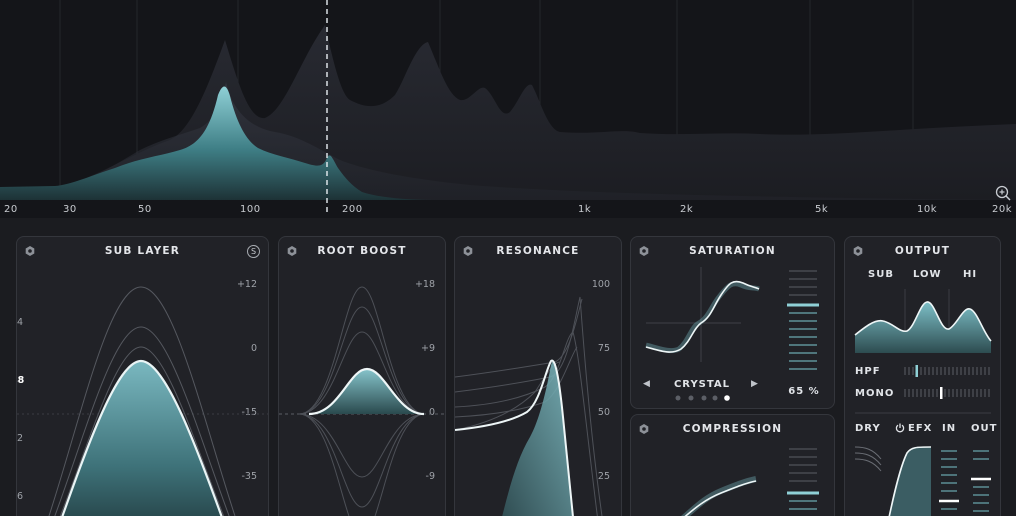  Describe the element at coordinates (804, 391) in the screenshot. I see `saturation-amount: 65 %` at that location.